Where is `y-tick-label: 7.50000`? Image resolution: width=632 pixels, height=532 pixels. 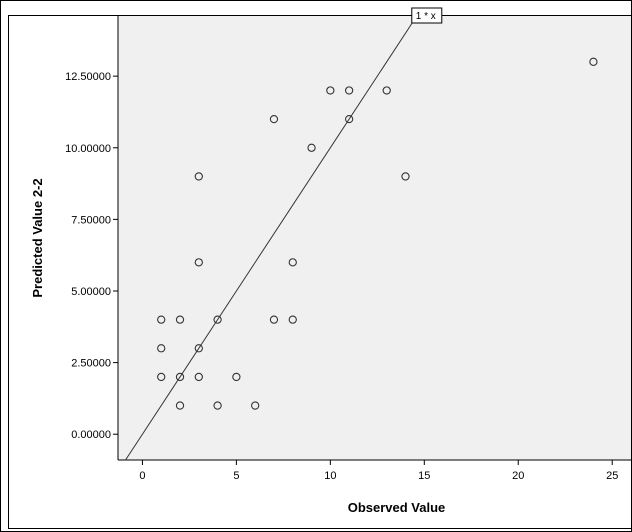 y-tick-label: 7.50000 is located at coordinates (91, 220).